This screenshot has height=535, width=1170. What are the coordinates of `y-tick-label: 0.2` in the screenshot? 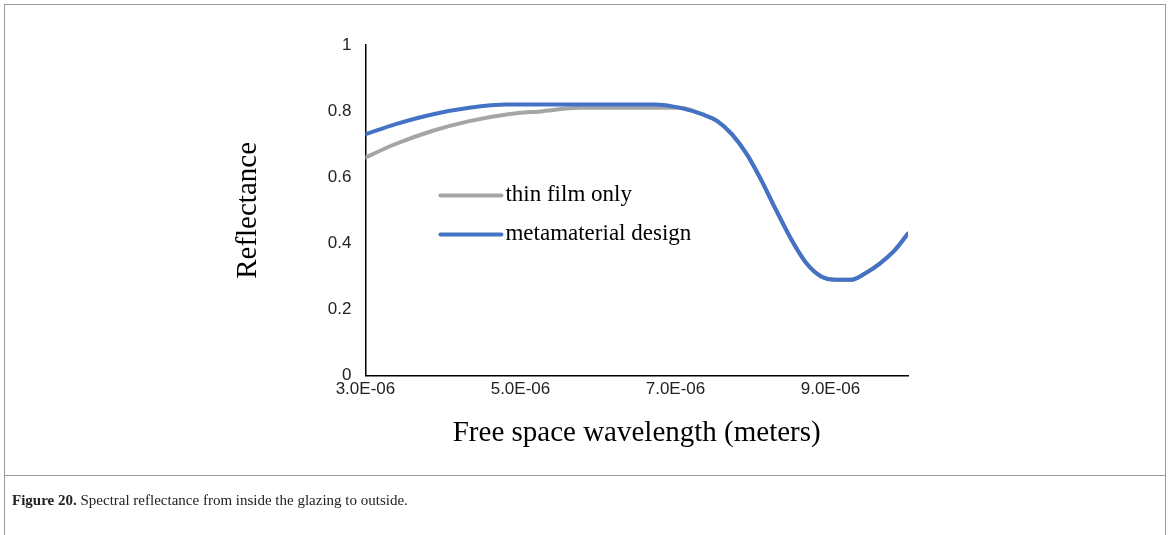 It's located at (339, 309).